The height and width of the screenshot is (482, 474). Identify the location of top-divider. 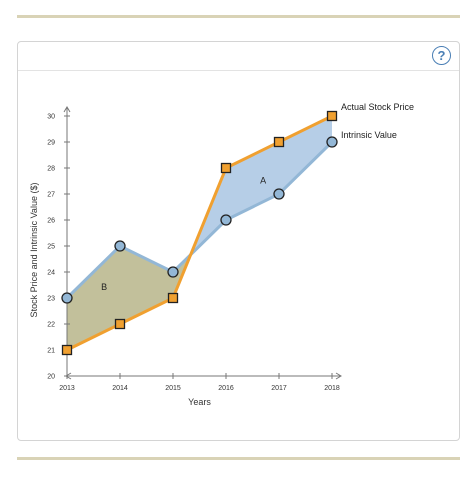
(238, 16).